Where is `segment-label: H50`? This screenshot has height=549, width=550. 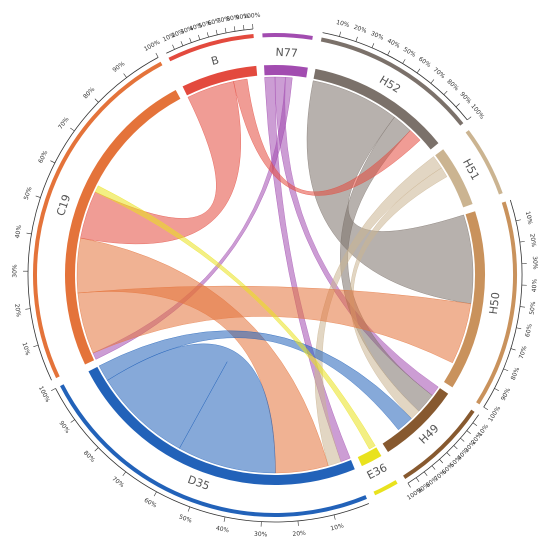 segment-label: H50 is located at coordinates (495, 303).